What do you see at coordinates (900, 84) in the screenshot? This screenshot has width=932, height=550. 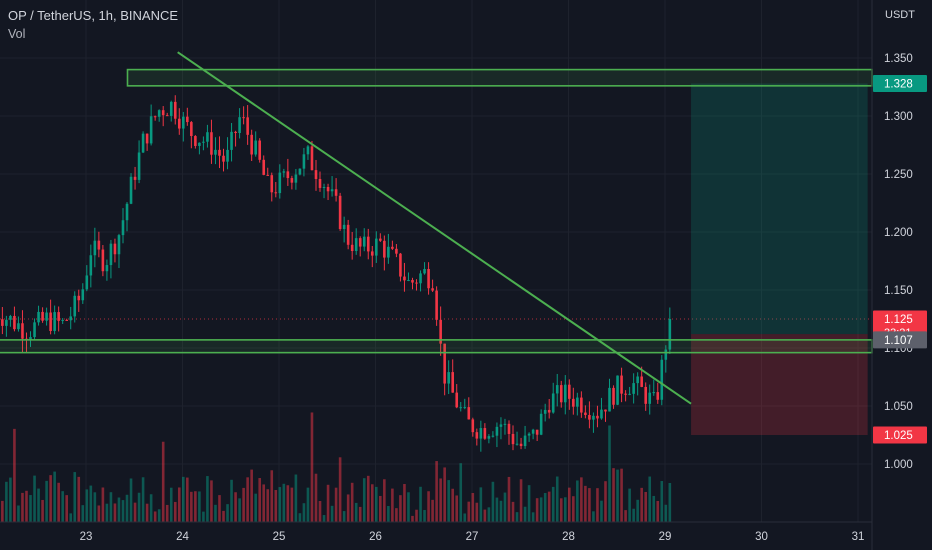 I see `target-price-badge` at bounding box center [900, 84].